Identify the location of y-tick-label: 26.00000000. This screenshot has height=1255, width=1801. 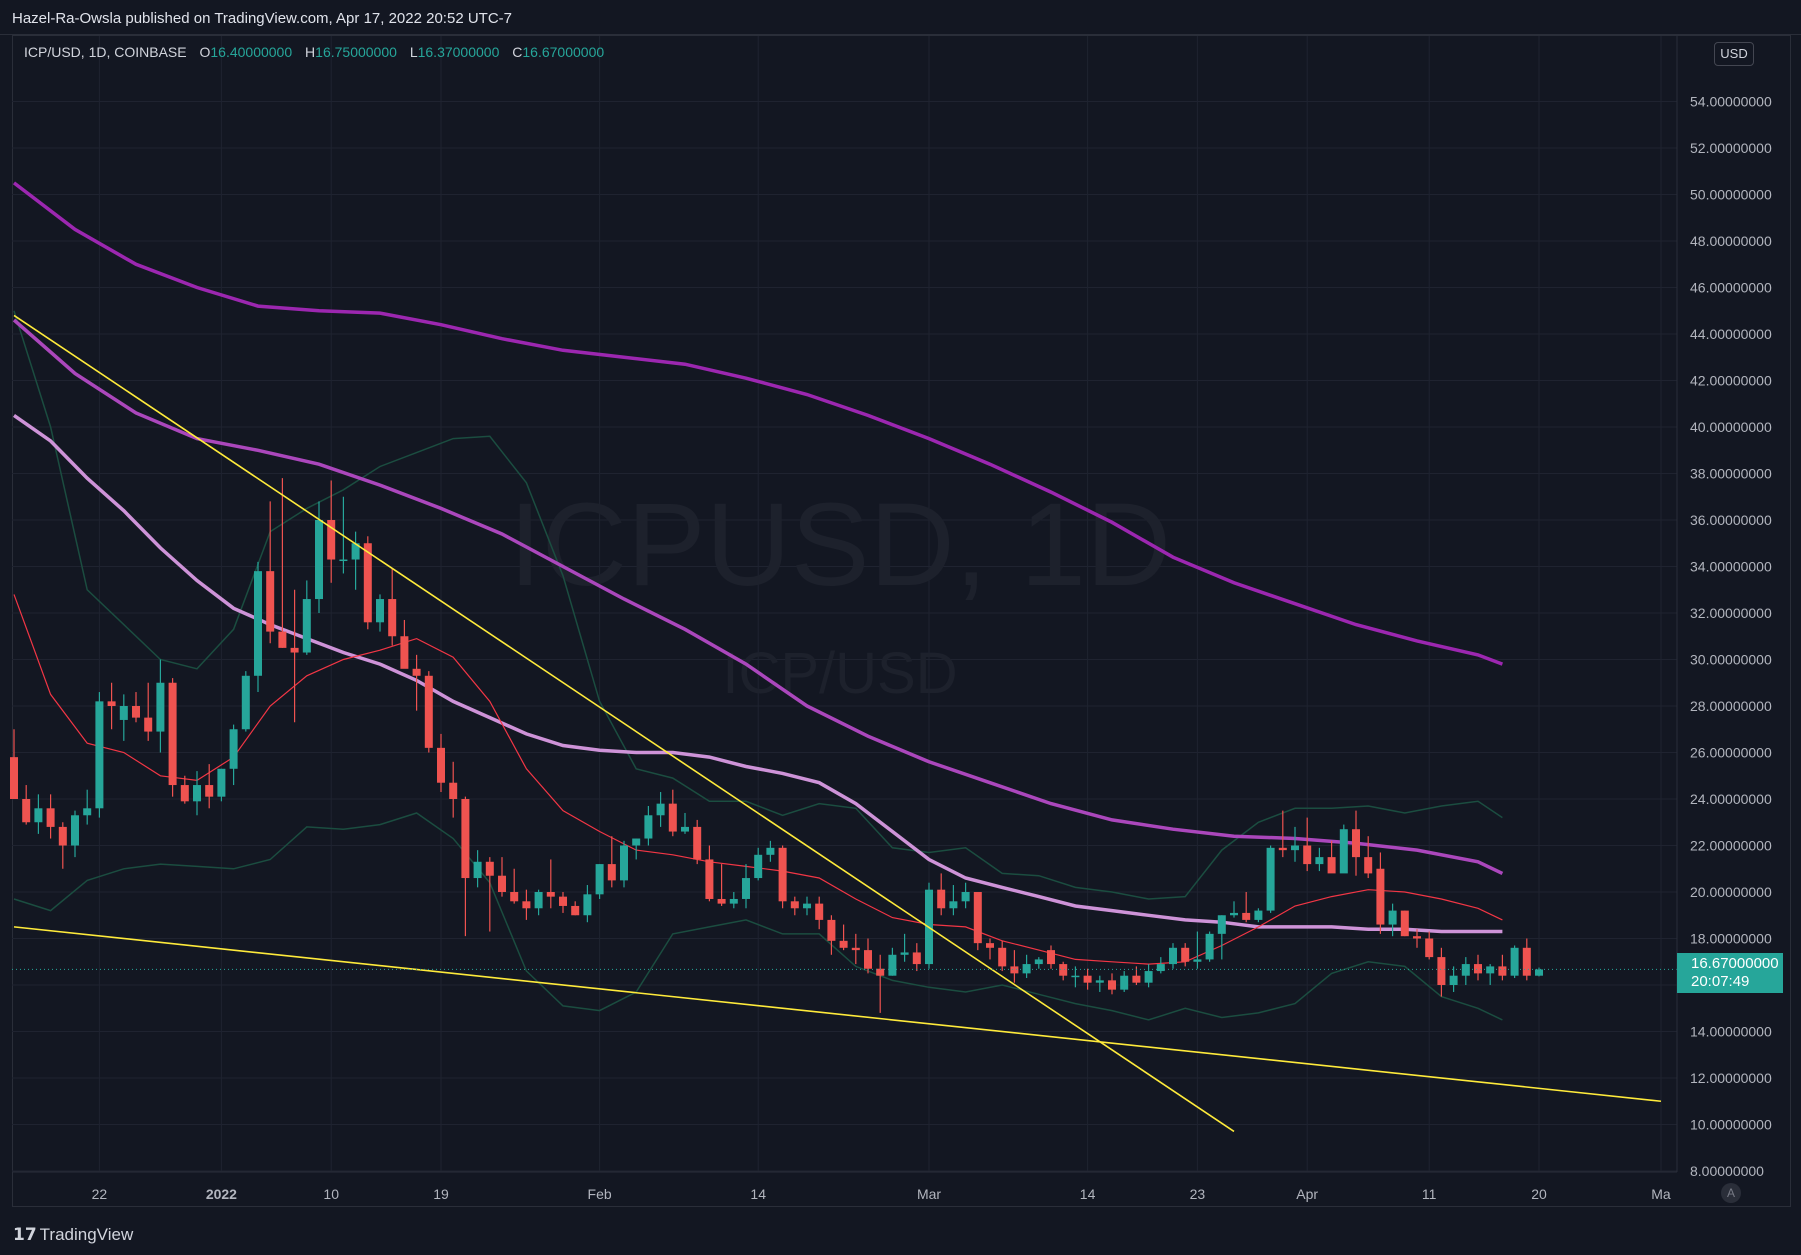
(1731, 753).